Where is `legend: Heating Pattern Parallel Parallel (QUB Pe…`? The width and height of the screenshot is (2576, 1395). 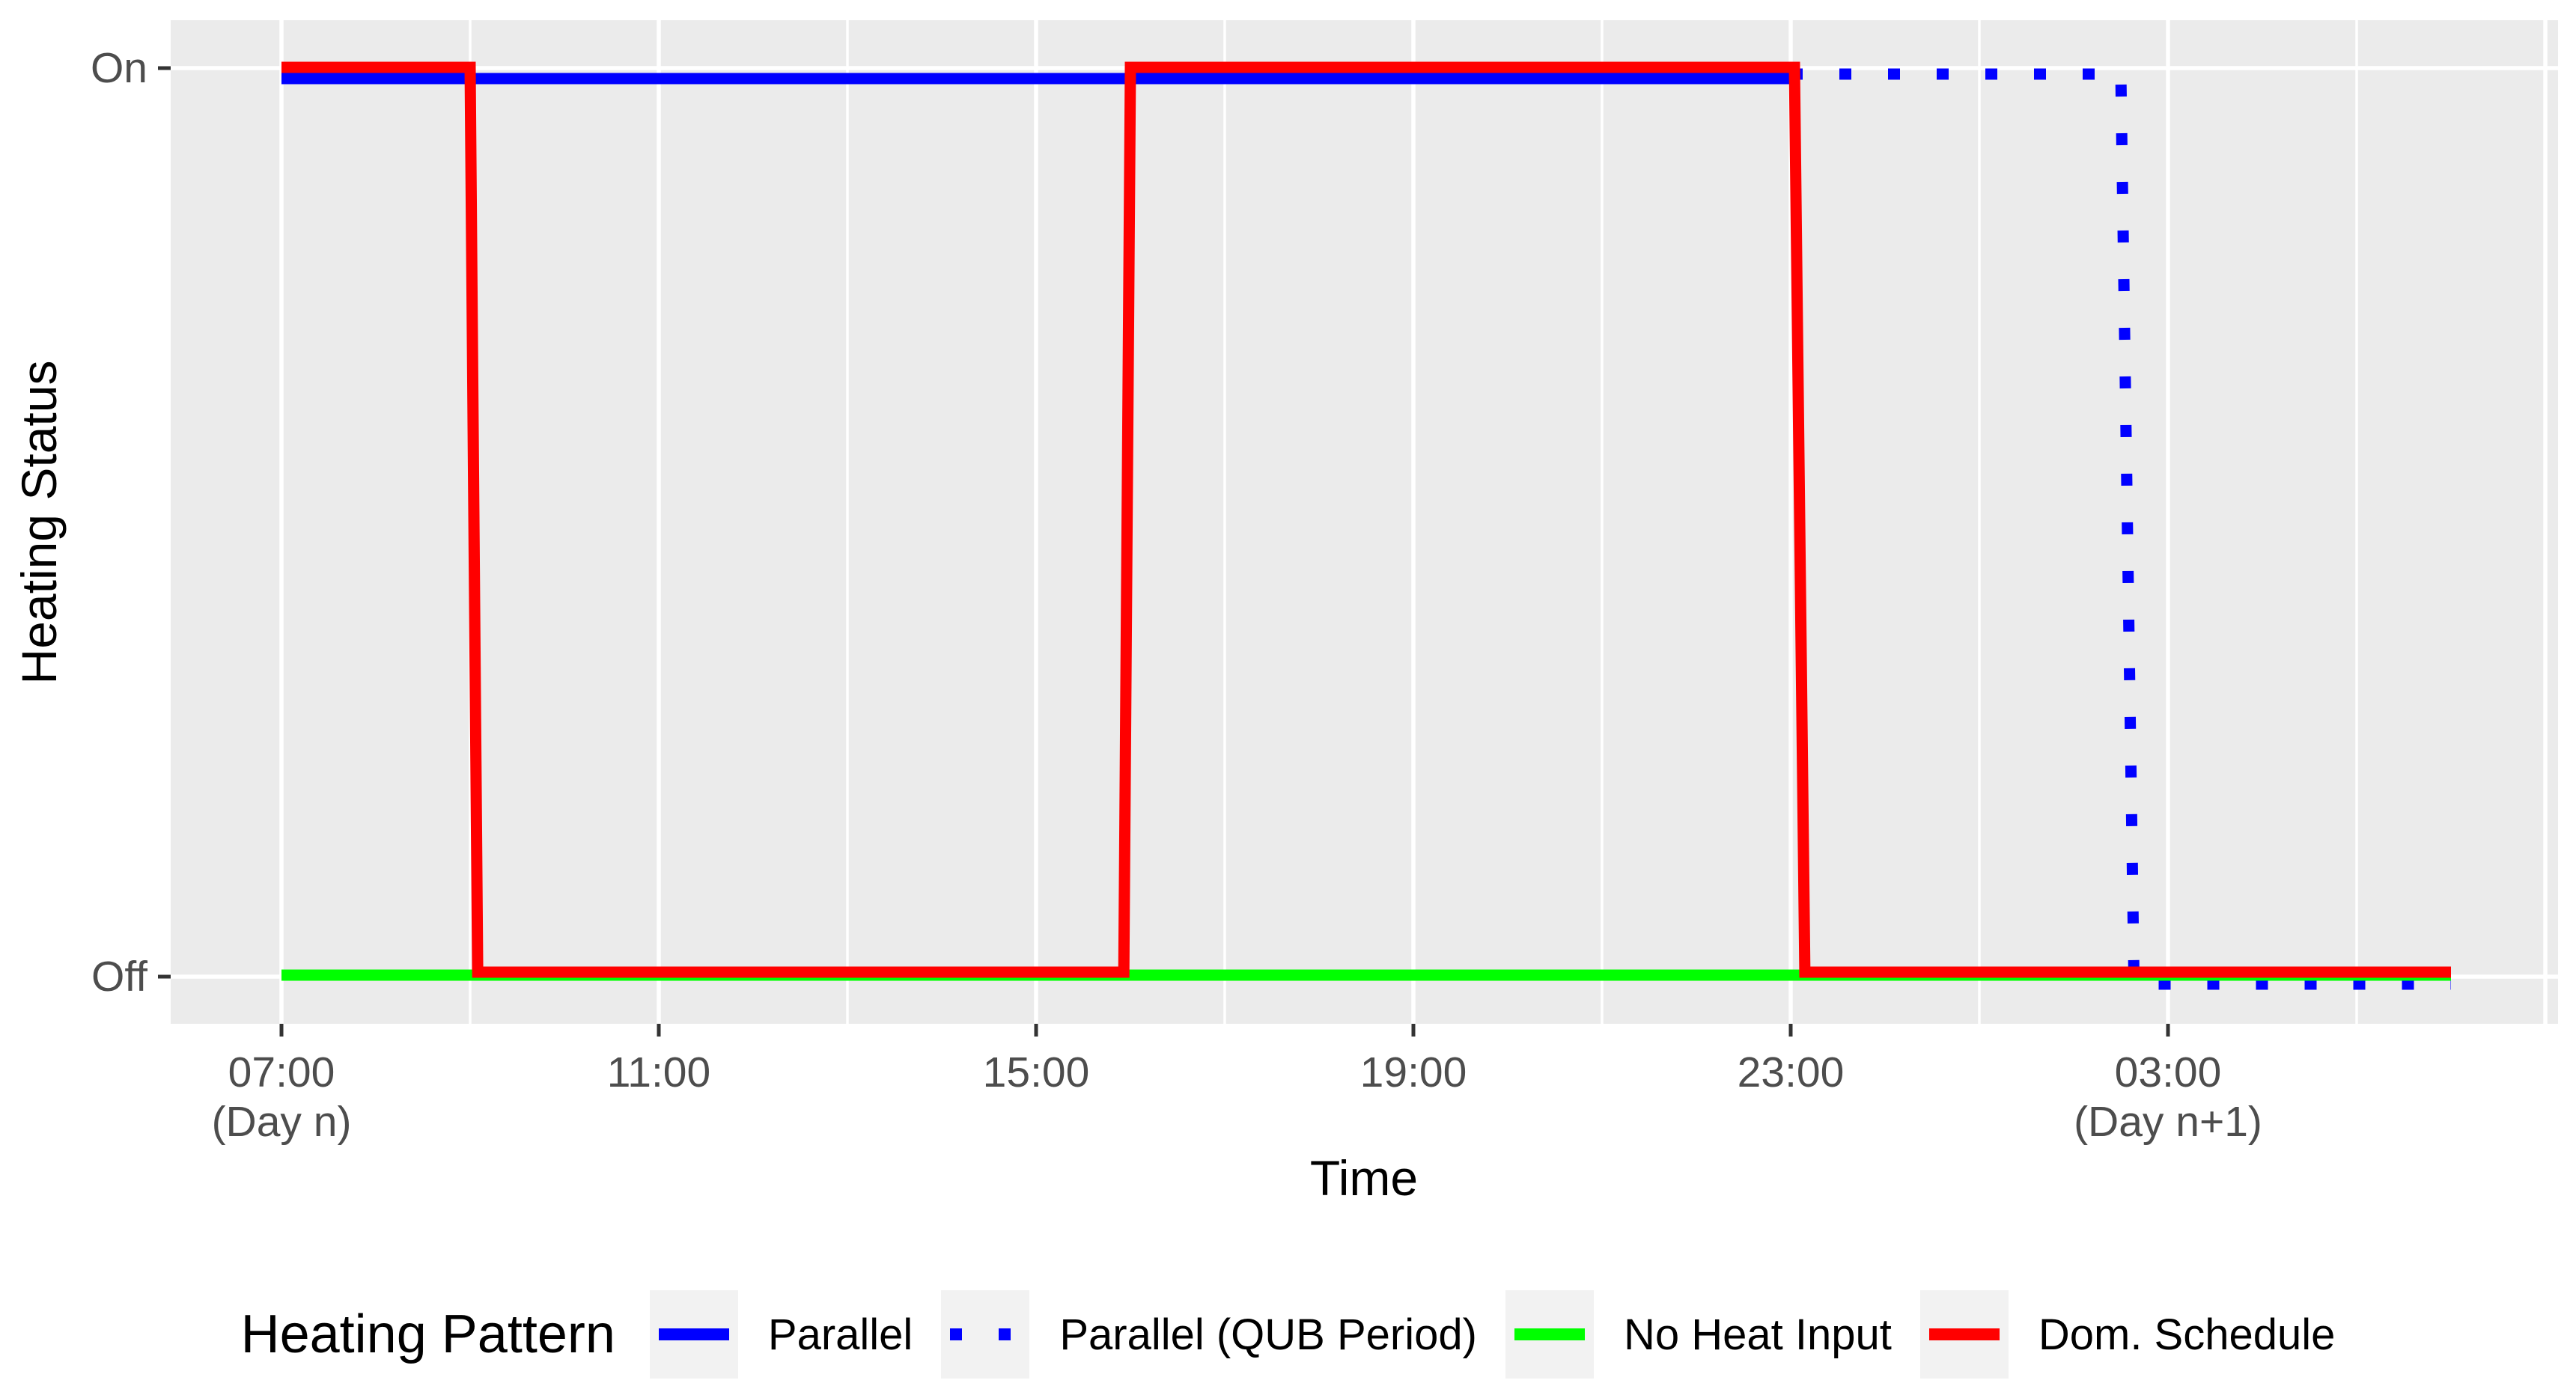 legend: Heating Pattern Parallel Parallel (QUB Pe… is located at coordinates (1288, 1334).